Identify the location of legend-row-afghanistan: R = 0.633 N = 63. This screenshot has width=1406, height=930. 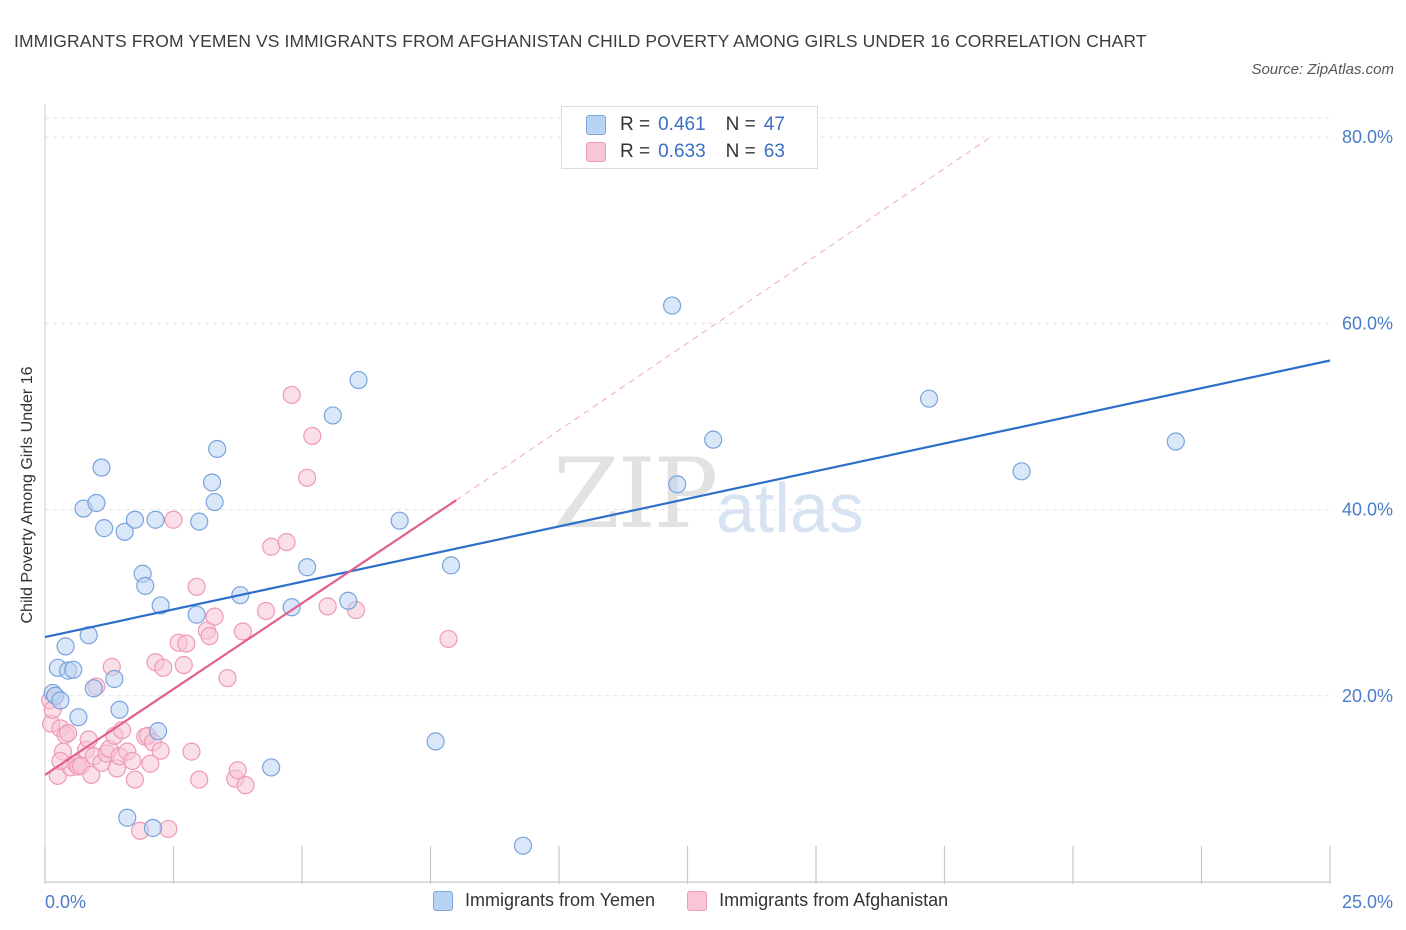
(685, 152).